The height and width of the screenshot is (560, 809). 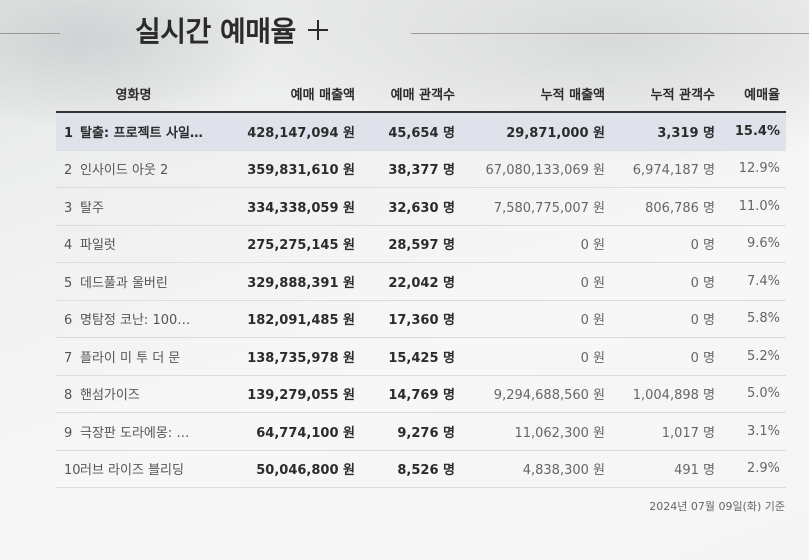 What do you see at coordinates (753, 94) in the screenshot?
I see `col-header-rate: 예매율` at bounding box center [753, 94].